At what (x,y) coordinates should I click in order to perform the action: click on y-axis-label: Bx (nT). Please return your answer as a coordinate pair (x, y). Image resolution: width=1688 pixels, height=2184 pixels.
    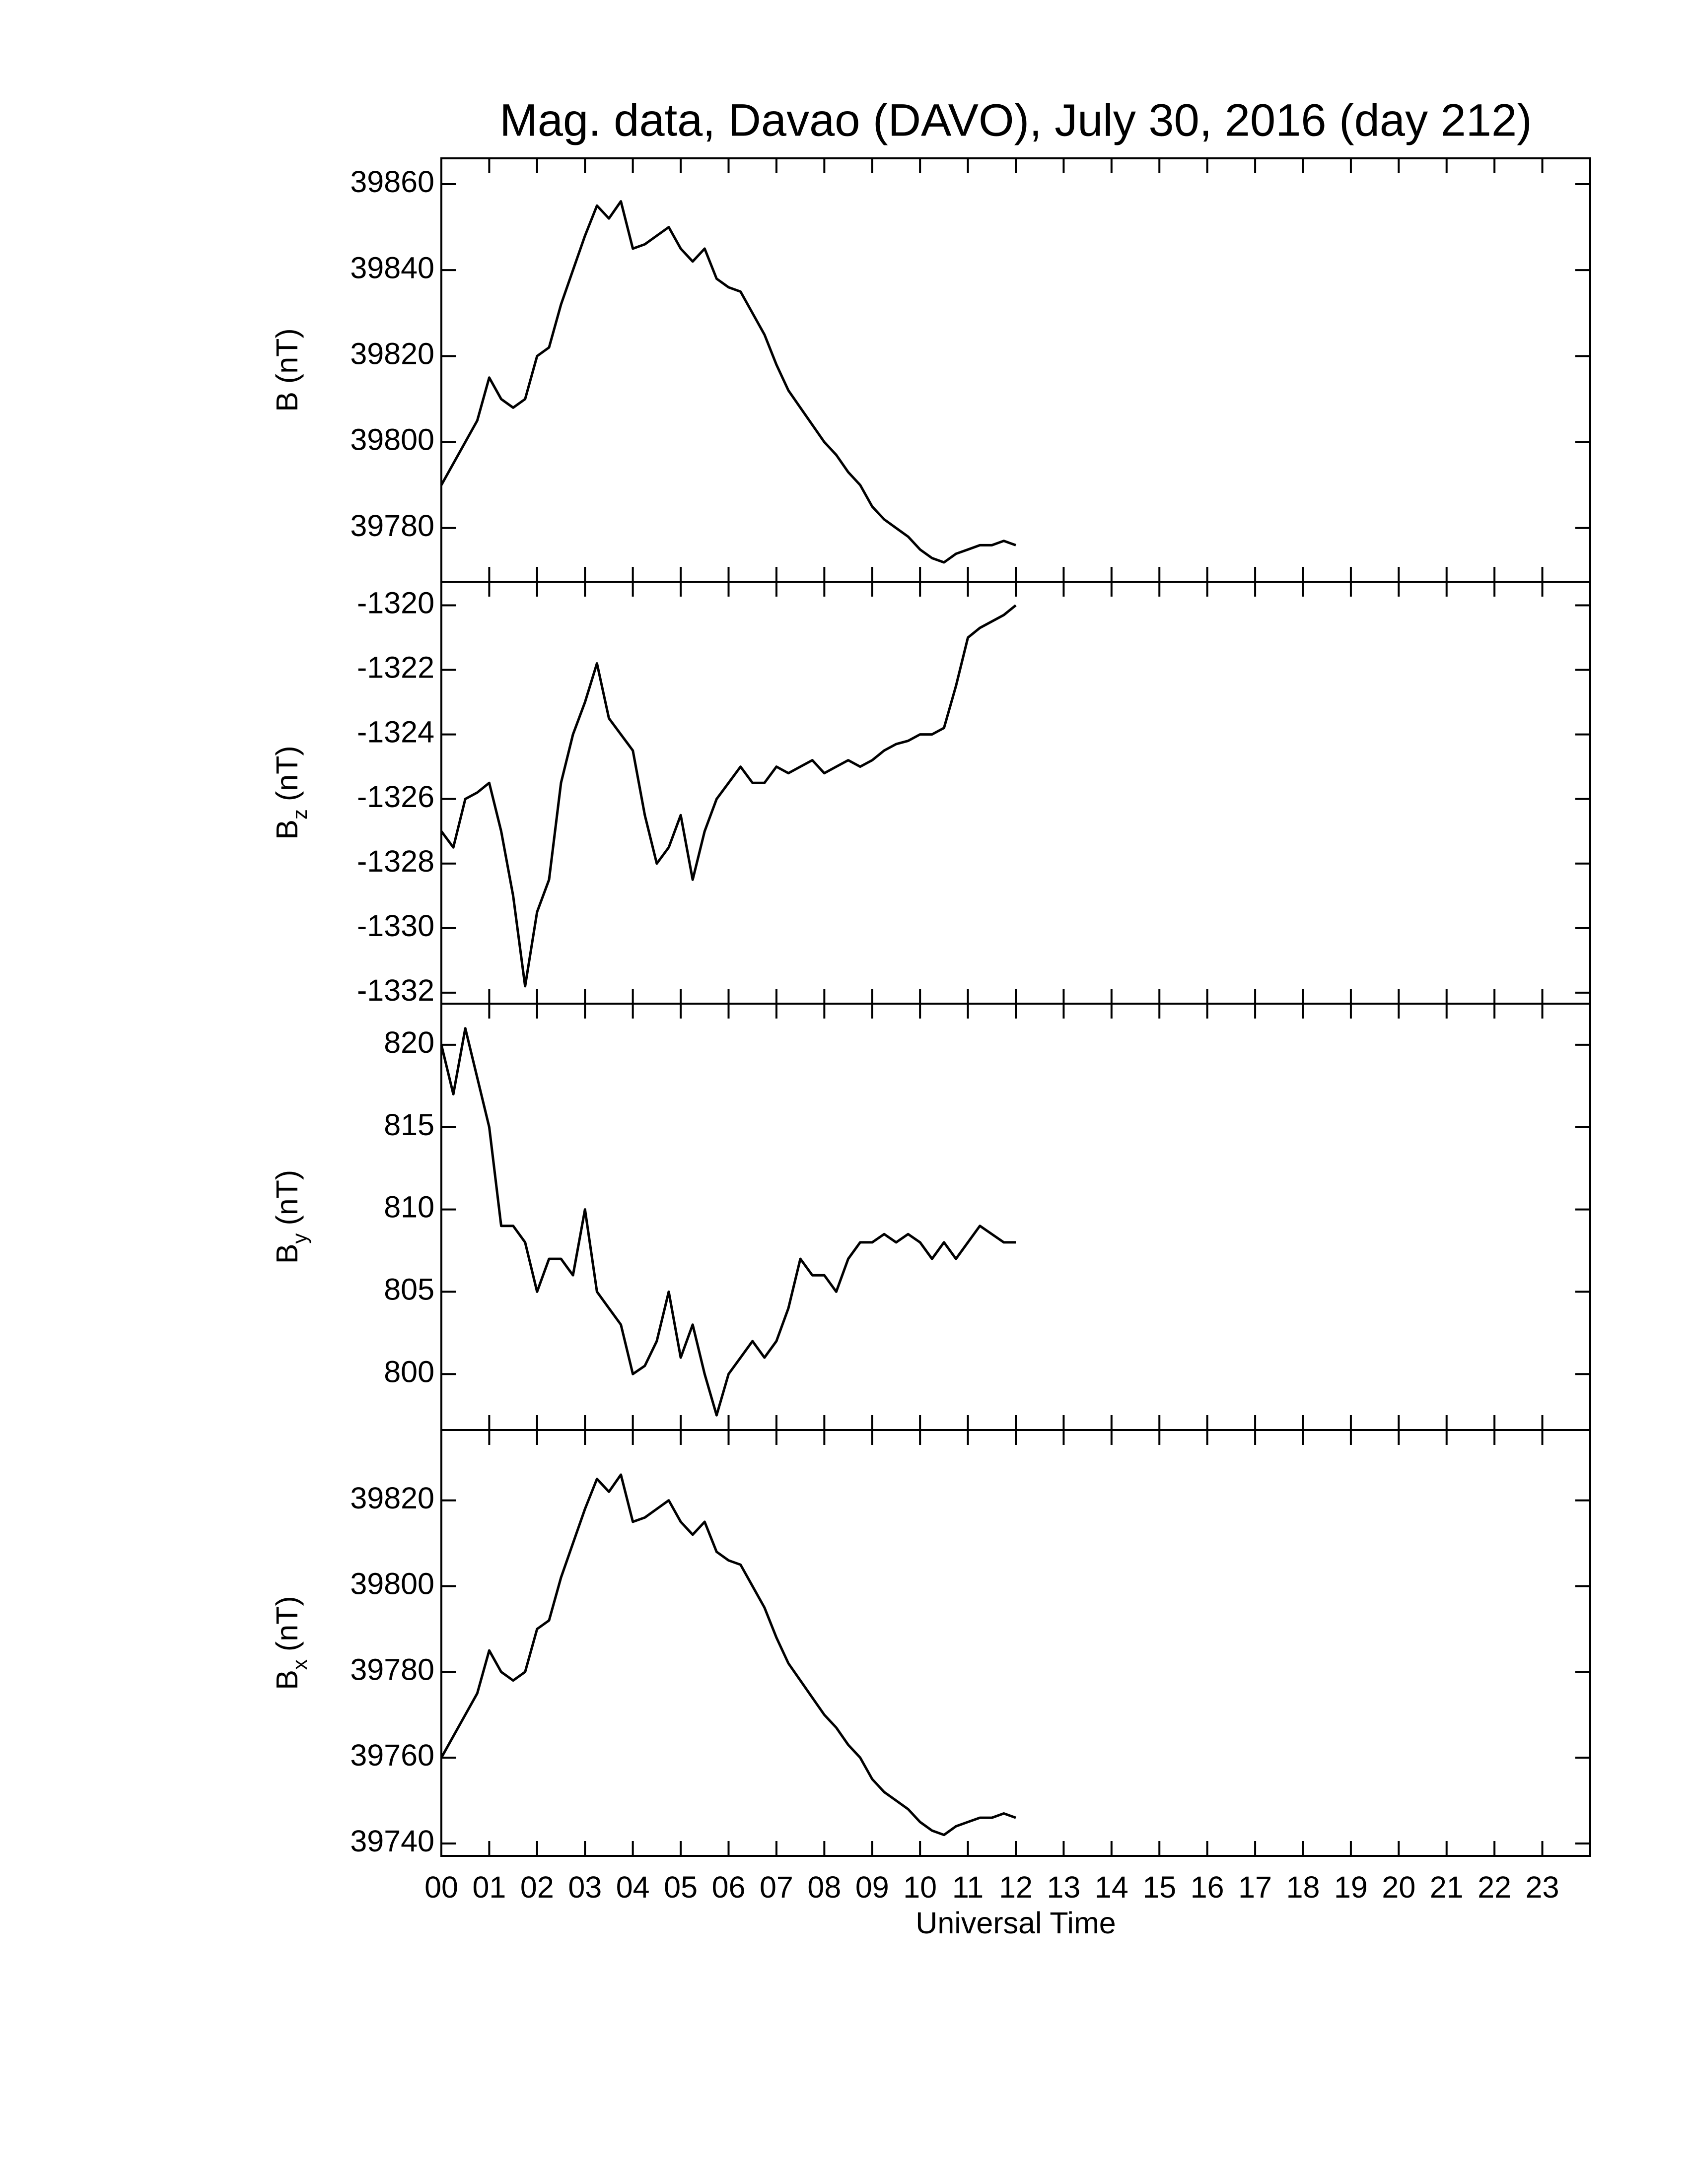
    Looking at the image, I should click on (290, 1643).